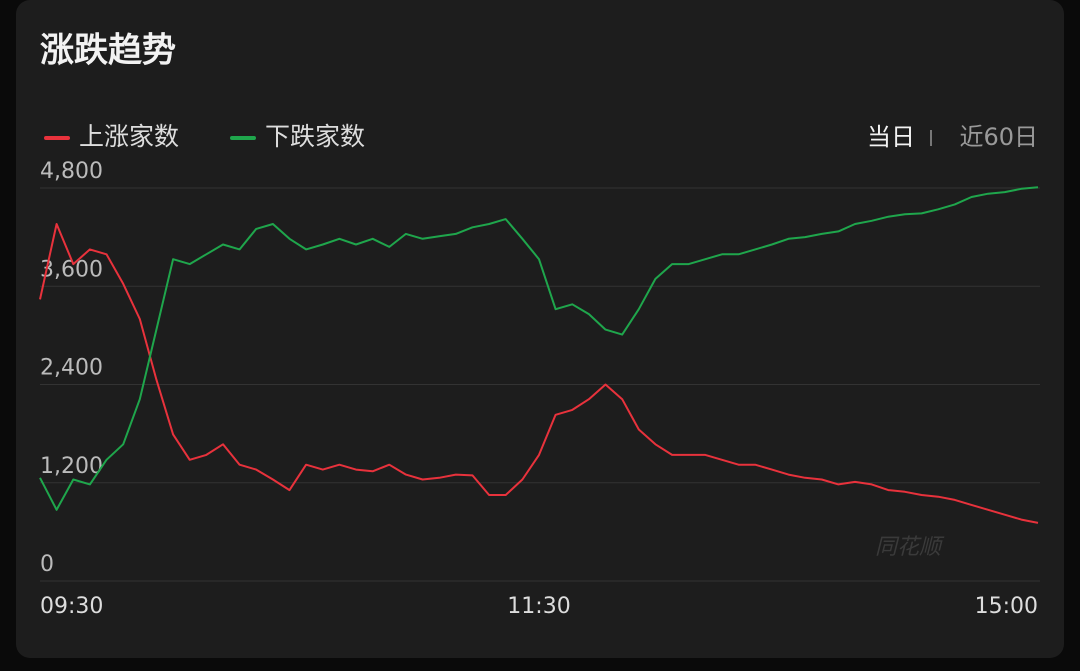  I want to click on y-tick-label: 4,800, so click(71, 171).